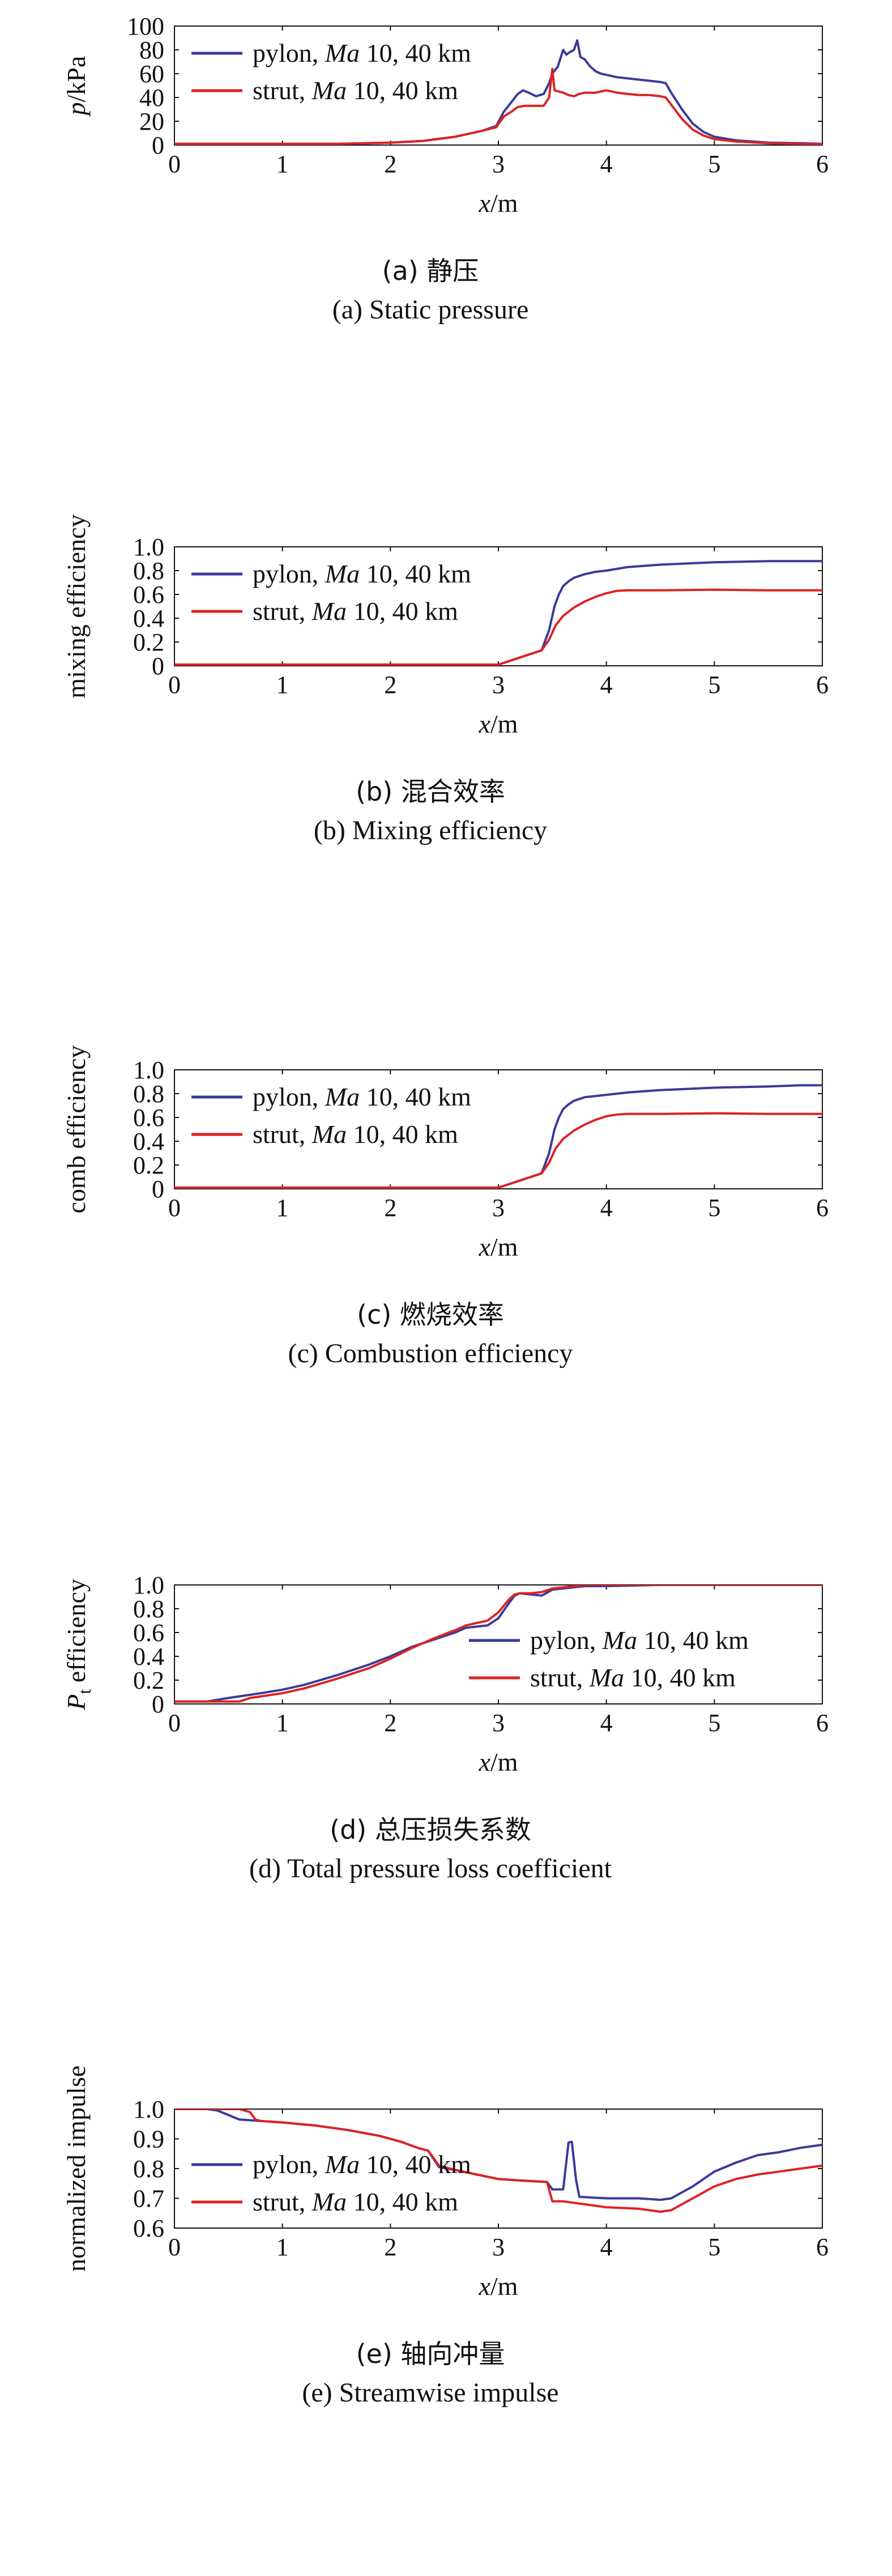  What do you see at coordinates (148, 2139) in the screenshot?
I see `y-tick-label: 0.9` at bounding box center [148, 2139].